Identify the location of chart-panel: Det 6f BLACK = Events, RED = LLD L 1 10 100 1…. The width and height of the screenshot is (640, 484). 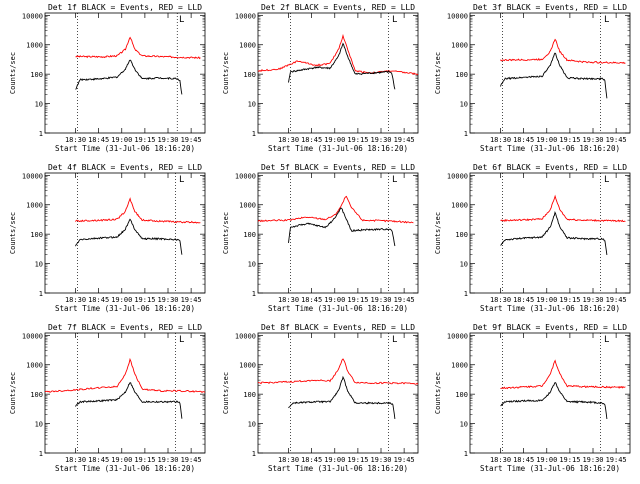
(532, 238).